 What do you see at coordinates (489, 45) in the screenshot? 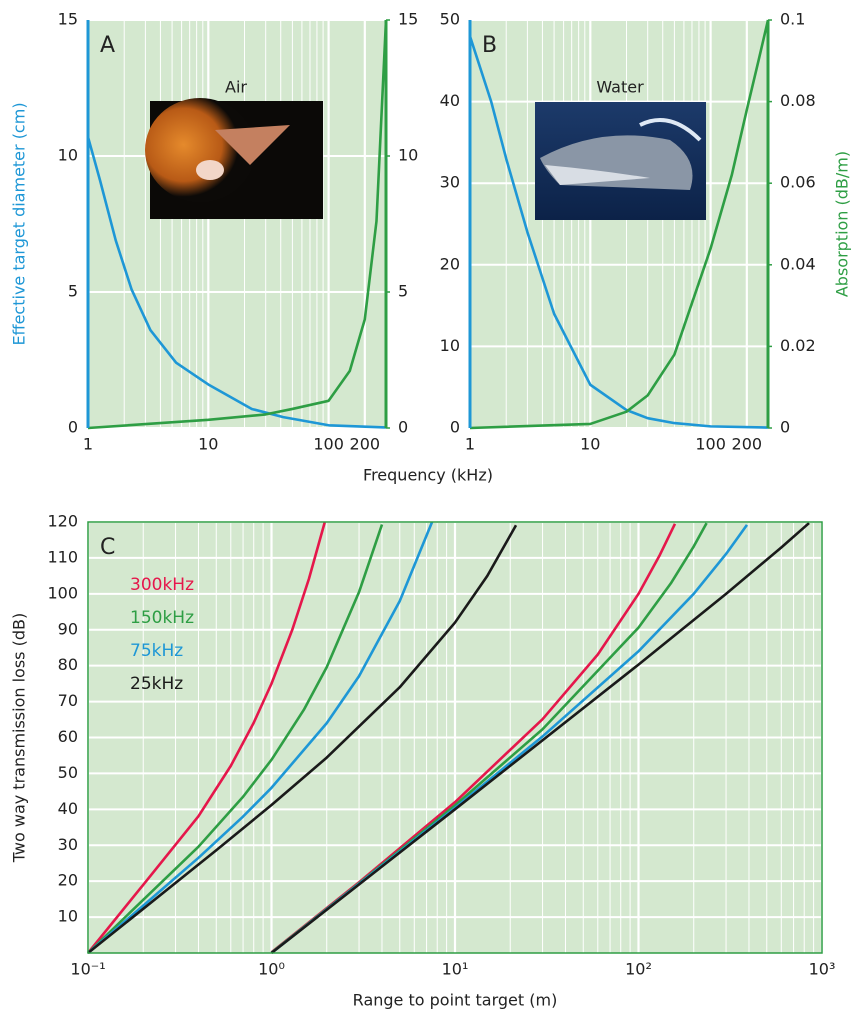
I see `panel-label: B` at bounding box center [489, 45].